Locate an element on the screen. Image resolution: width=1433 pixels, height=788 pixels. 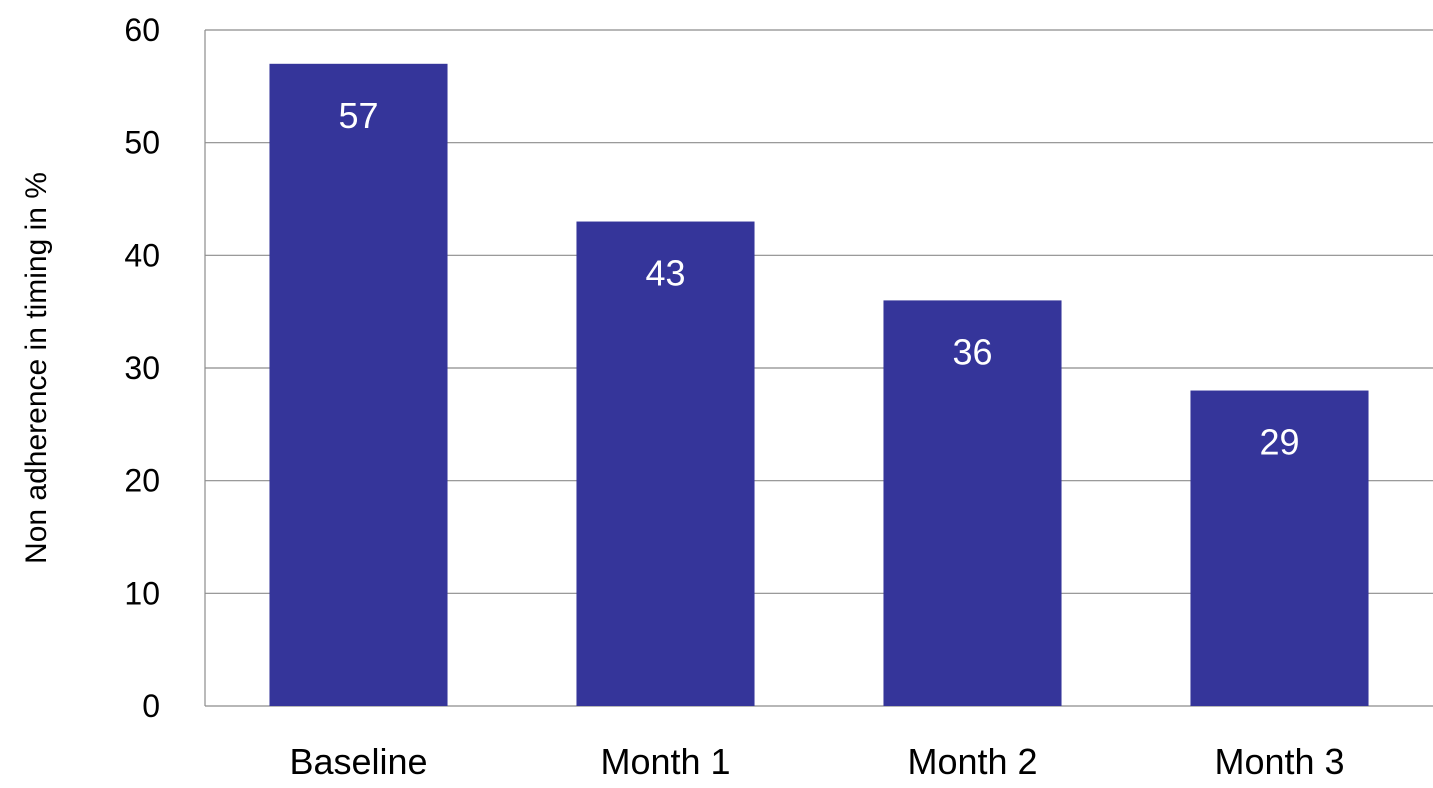
y-tick-label: 30 is located at coordinates (142, 368).